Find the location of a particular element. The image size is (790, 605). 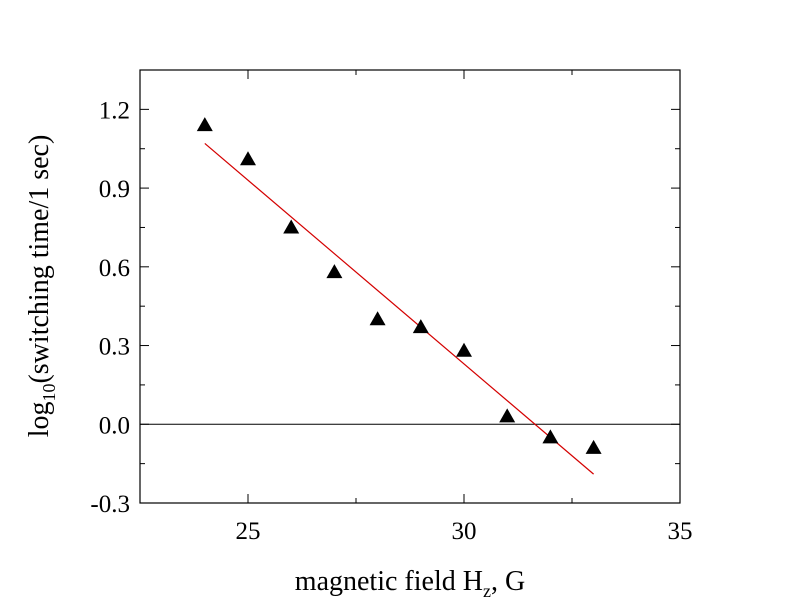

y-tick-label: 0.6 is located at coordinates (114, 268).